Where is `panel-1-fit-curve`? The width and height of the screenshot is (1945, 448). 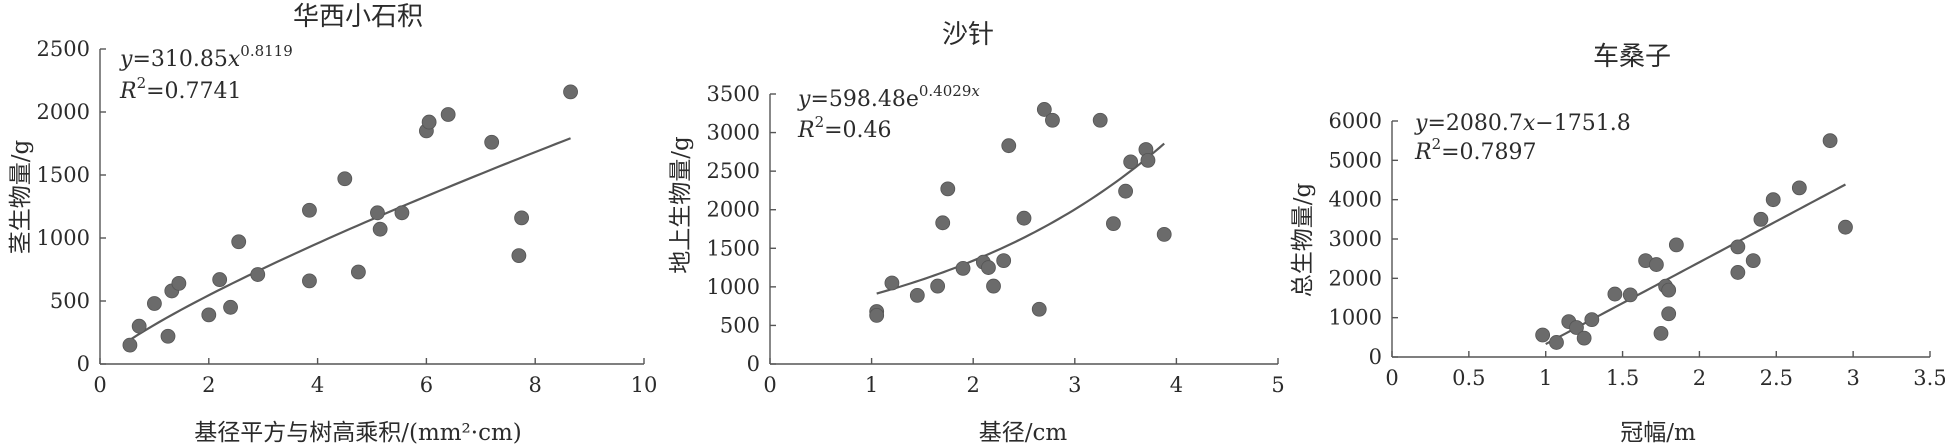
panel-1-fit-curve is located at coordinates (350, 239).